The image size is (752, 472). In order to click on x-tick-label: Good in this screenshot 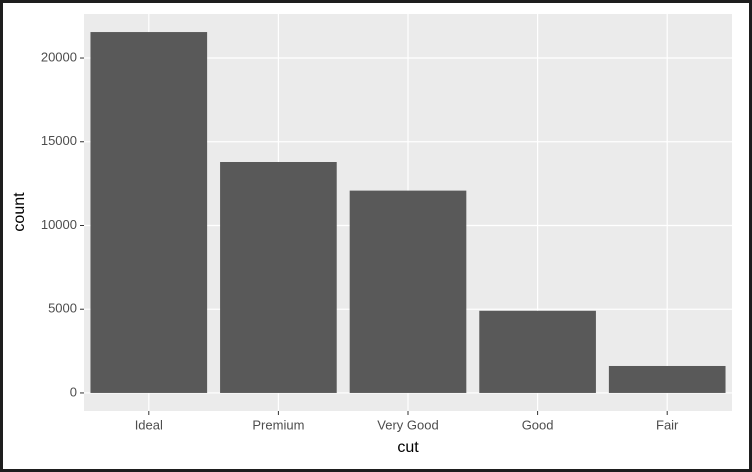, I will do `click(538, 424)`.